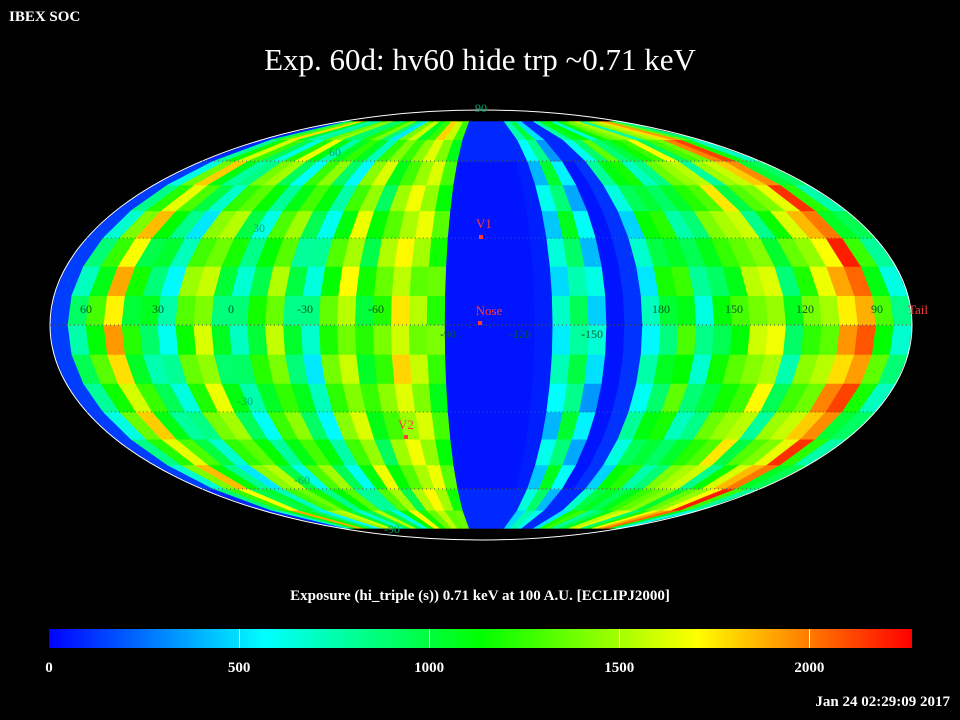  I want to click on latitude-label: 60, so click(335, 152).